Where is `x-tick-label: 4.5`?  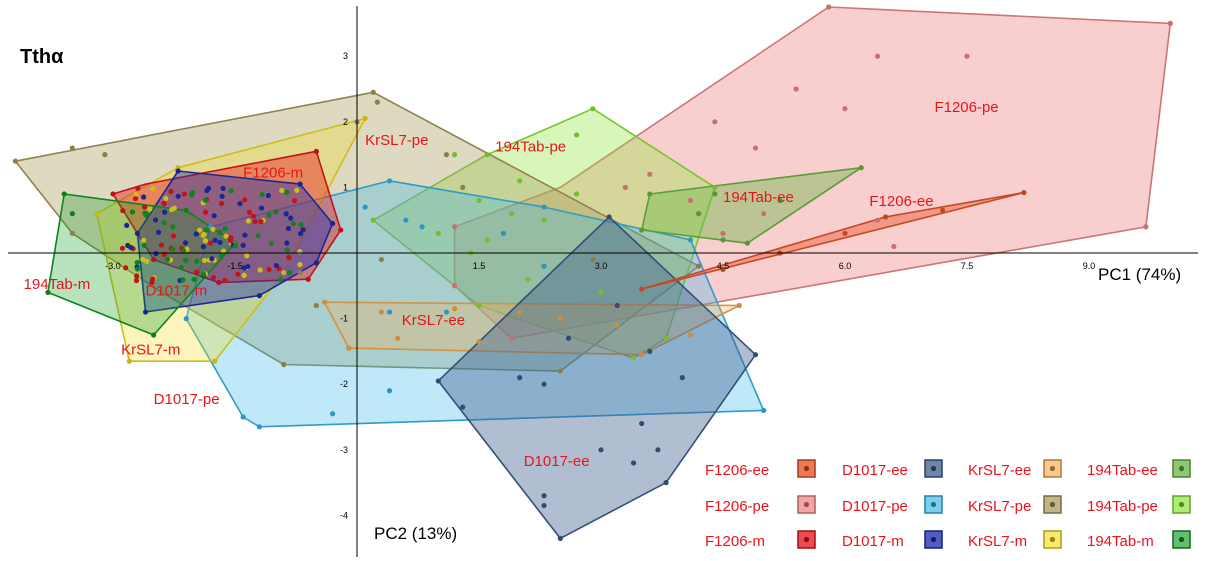 x-tick-label: 4.5 is located at coordinates (723, 266).